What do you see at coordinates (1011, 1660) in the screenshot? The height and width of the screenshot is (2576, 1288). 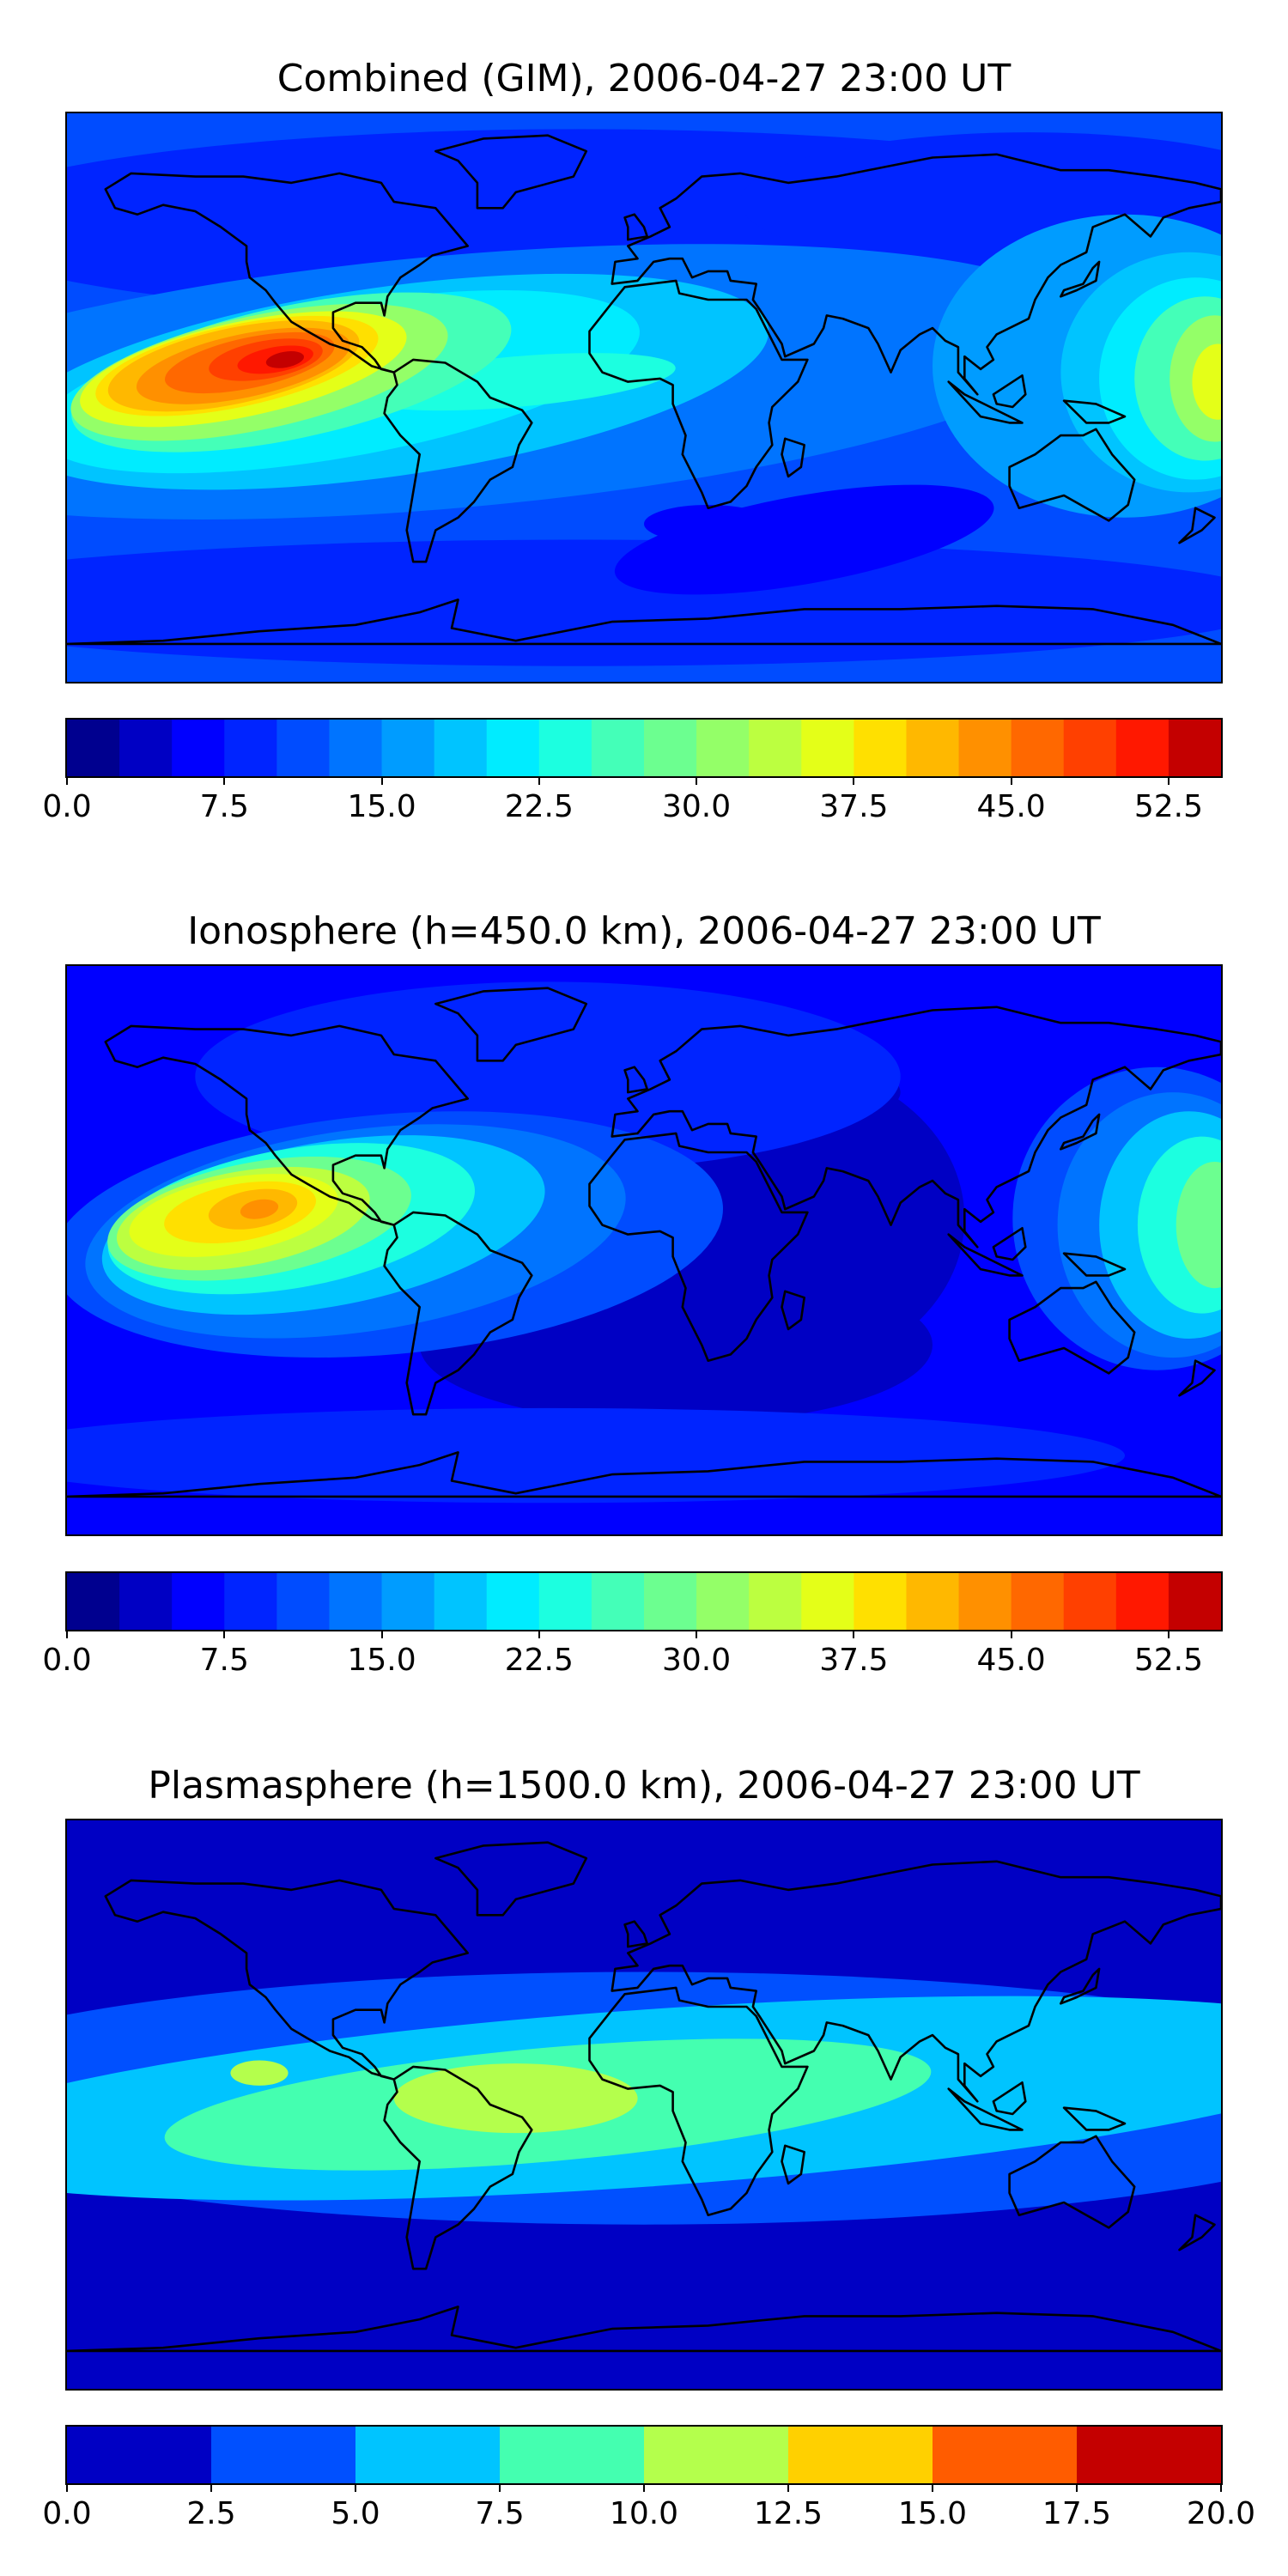 I see `colorbar-tick-label: 45.0` at bounding box center [1011, 1660].